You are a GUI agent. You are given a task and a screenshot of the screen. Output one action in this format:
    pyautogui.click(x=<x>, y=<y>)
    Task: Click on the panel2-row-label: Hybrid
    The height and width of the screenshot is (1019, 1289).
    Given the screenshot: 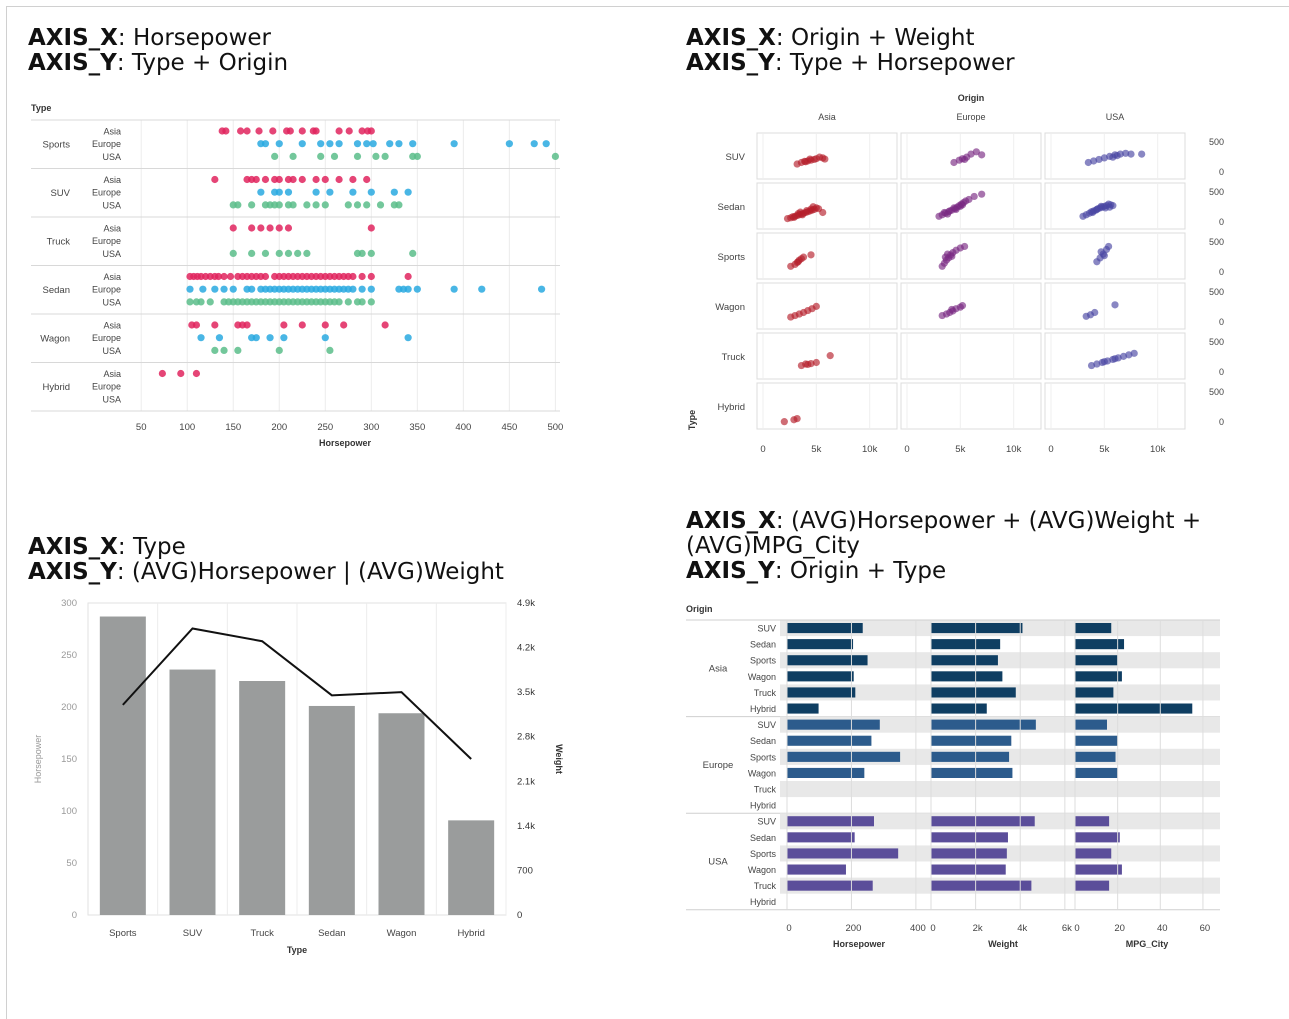 What is the action you would take?
    pyautogui.click(x=731, y=407)
    